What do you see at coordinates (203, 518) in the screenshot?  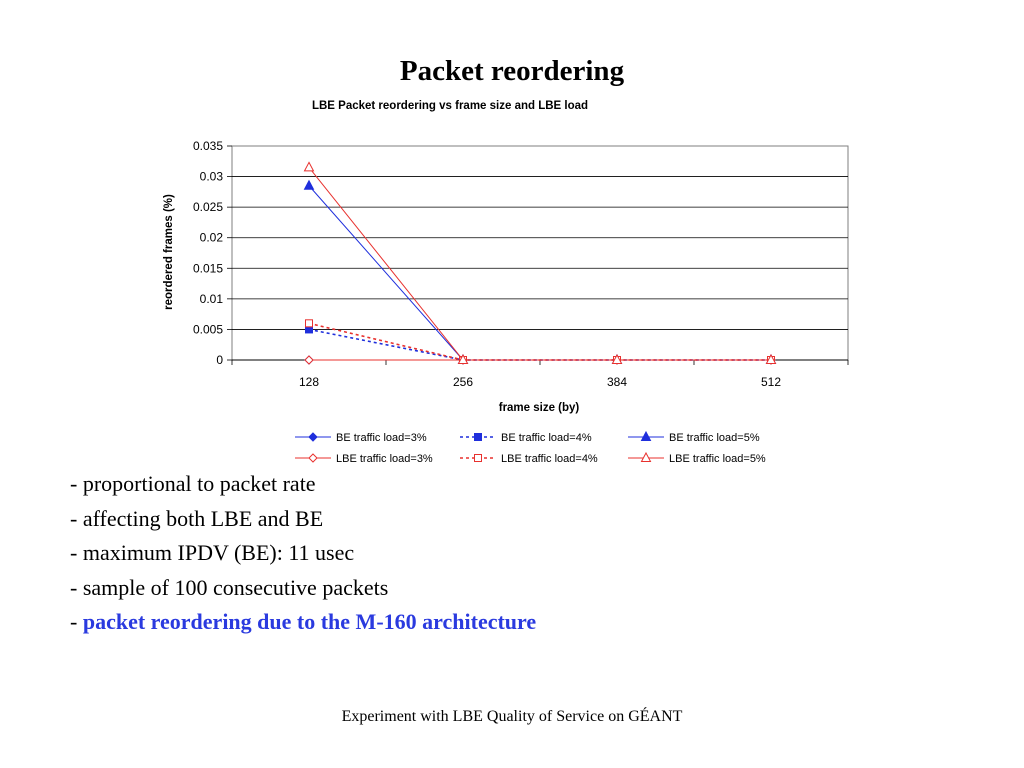 I see `bullet-text: affecting both LBE and BE` at bounding box center [203, 518].